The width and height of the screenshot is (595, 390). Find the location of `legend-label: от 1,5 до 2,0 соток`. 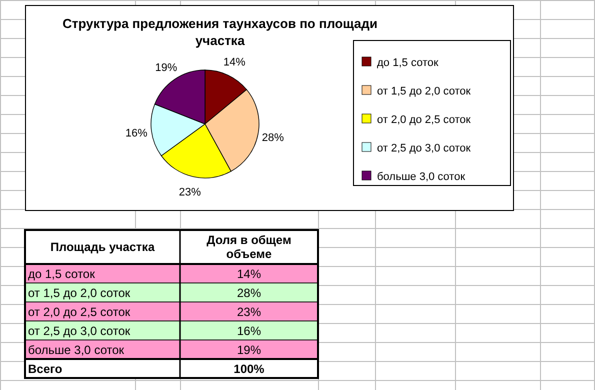

legend-label: от 1,5 до 2,0 соток is located at coordinates (424, 92).